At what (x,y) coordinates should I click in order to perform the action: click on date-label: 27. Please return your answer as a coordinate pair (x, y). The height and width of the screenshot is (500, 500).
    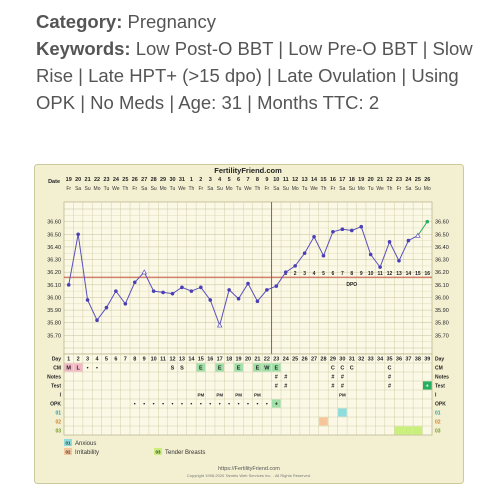
    Looking at the image, I should click on (144, 180).